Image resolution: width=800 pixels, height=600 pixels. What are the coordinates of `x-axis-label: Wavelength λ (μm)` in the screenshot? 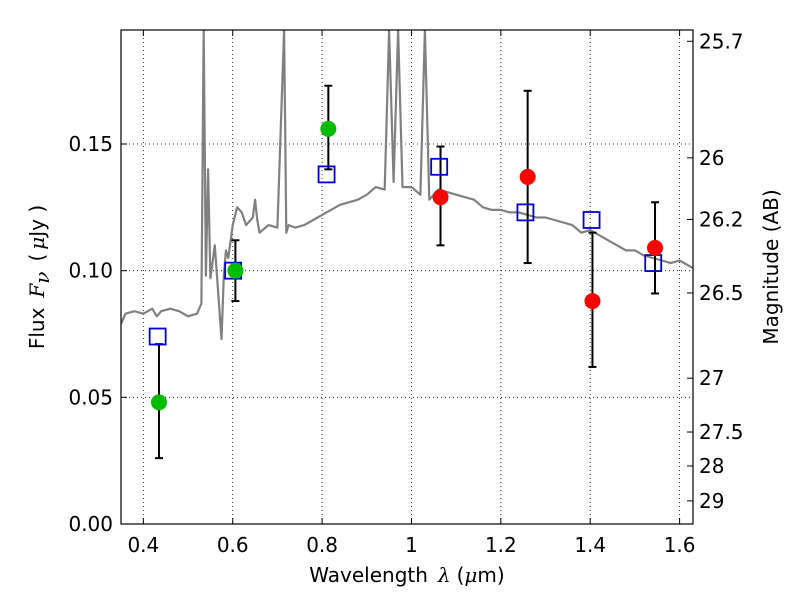 It's located at (406, 575).